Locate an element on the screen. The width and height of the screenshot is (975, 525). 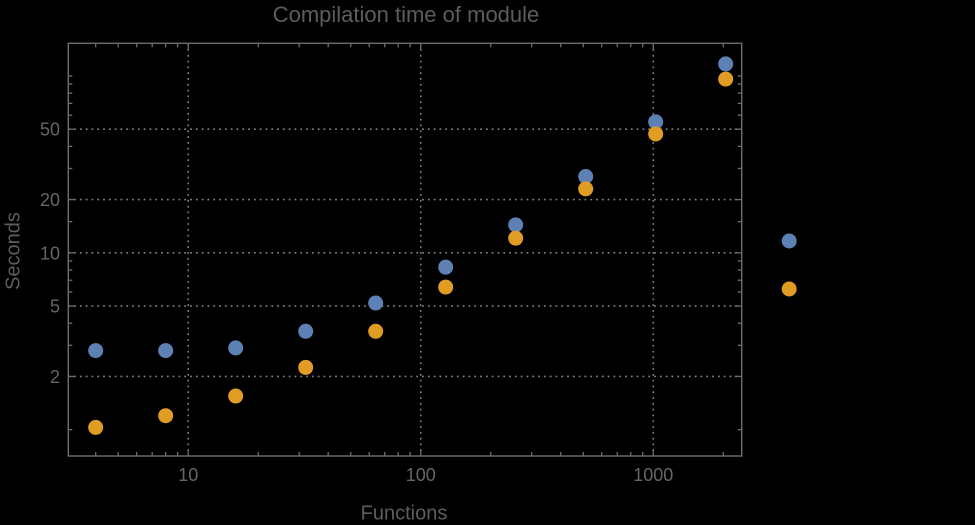
data-point-series-2-orange-x8 is located at coordinates (166, 416).